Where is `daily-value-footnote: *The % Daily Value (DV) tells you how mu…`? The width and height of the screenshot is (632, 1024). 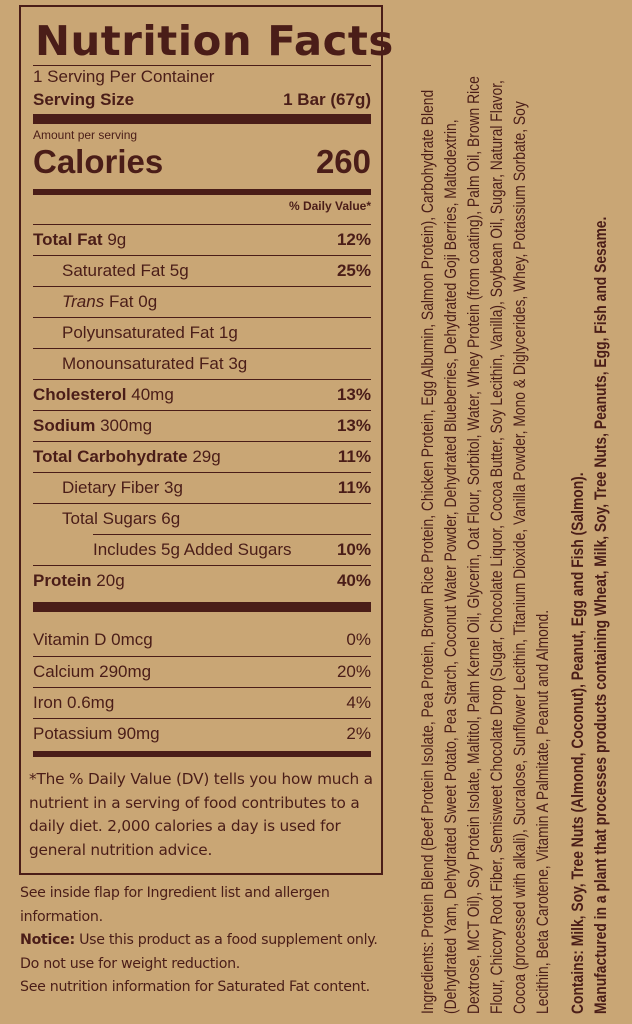
daily-value-footnote: *The % Daily Value (DV) tells you how mu… is located at coordinates (201, 814).